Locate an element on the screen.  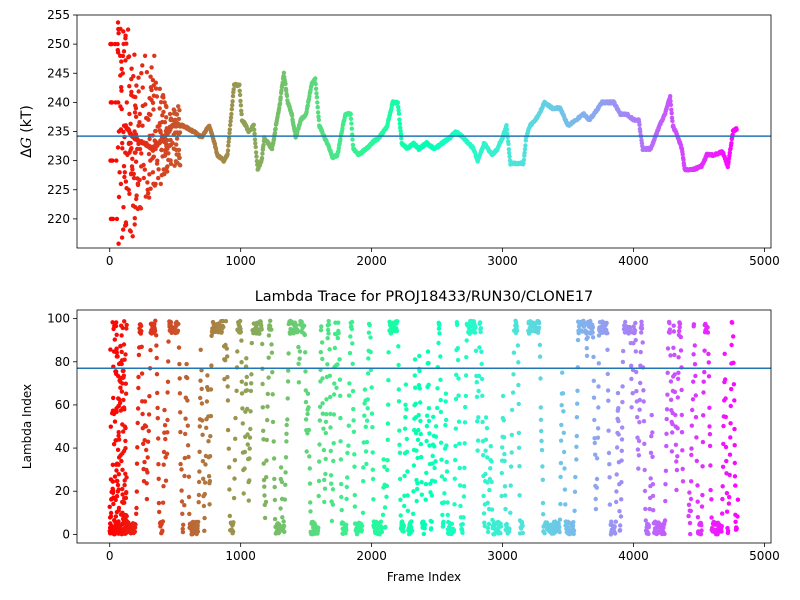
dg-y-tick-label: 225 is located at coordinates (58, 190).